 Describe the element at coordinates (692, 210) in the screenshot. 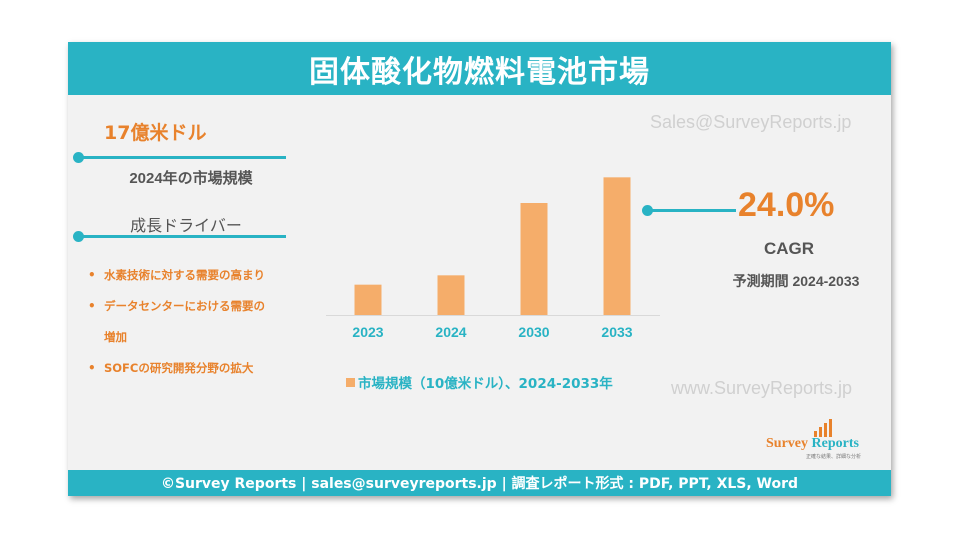

I see `cagr-connector-line` at that location.